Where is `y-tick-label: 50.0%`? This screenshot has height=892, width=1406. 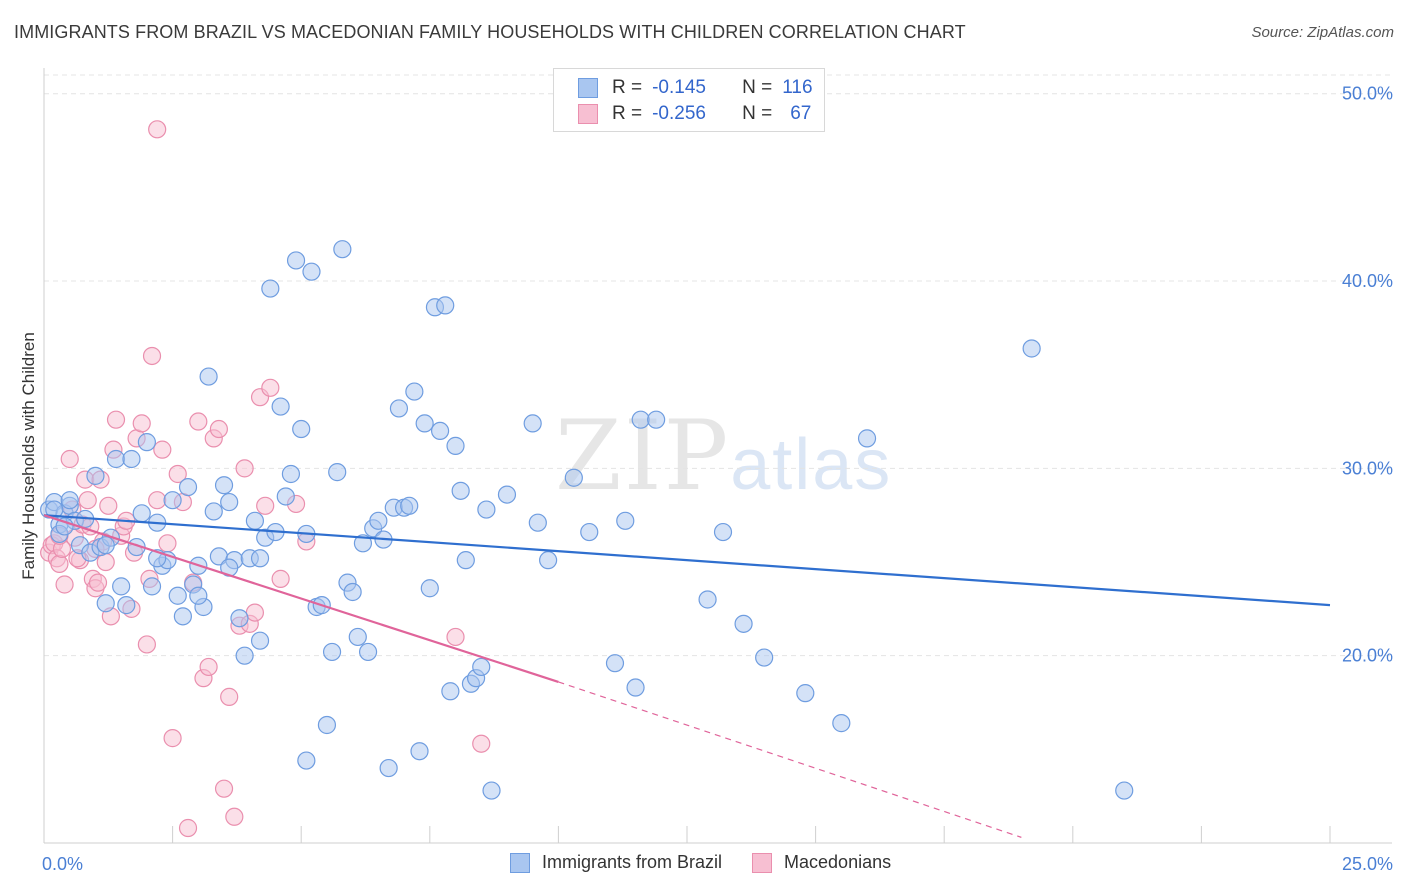
y-tick-label: 50.0% is located at coordinates (1367, 94).